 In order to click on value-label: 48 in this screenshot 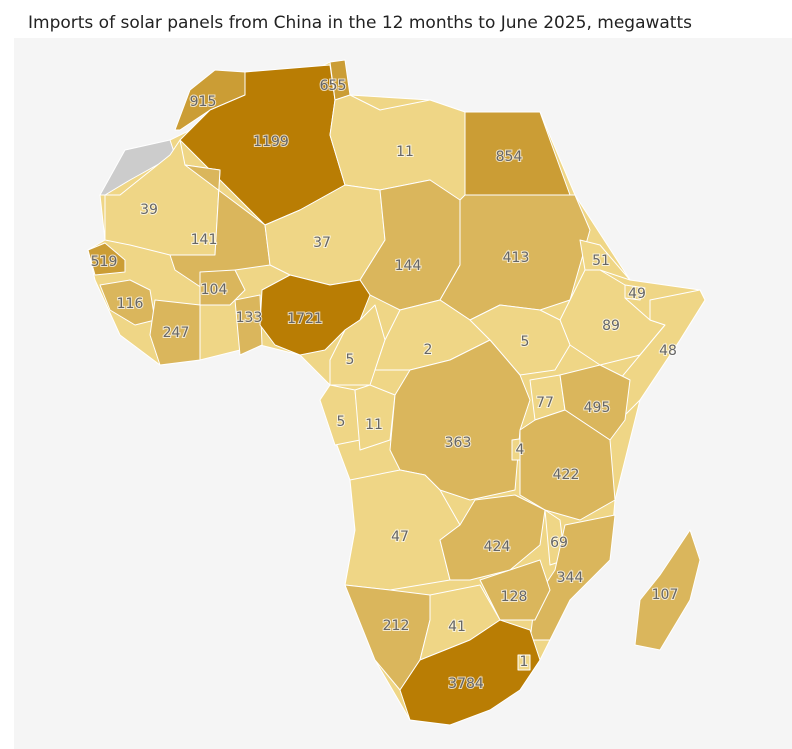, I will do `click(668, 351)`.